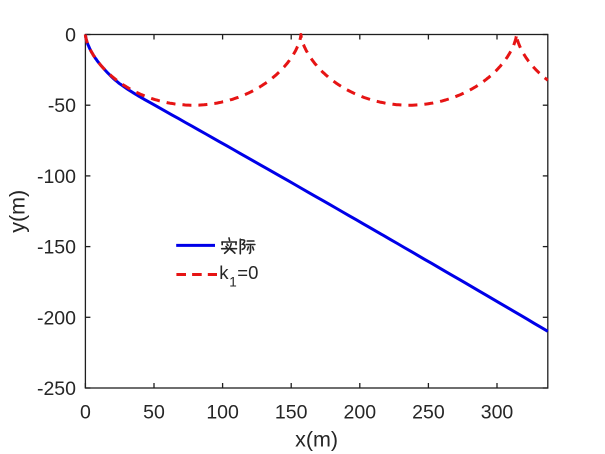 Image resolution: width=605 pixels, height=454 pixels. Describe the element at coordinates (18, 211) in the screenshot. I see `svg-text: y(m)` at that location.